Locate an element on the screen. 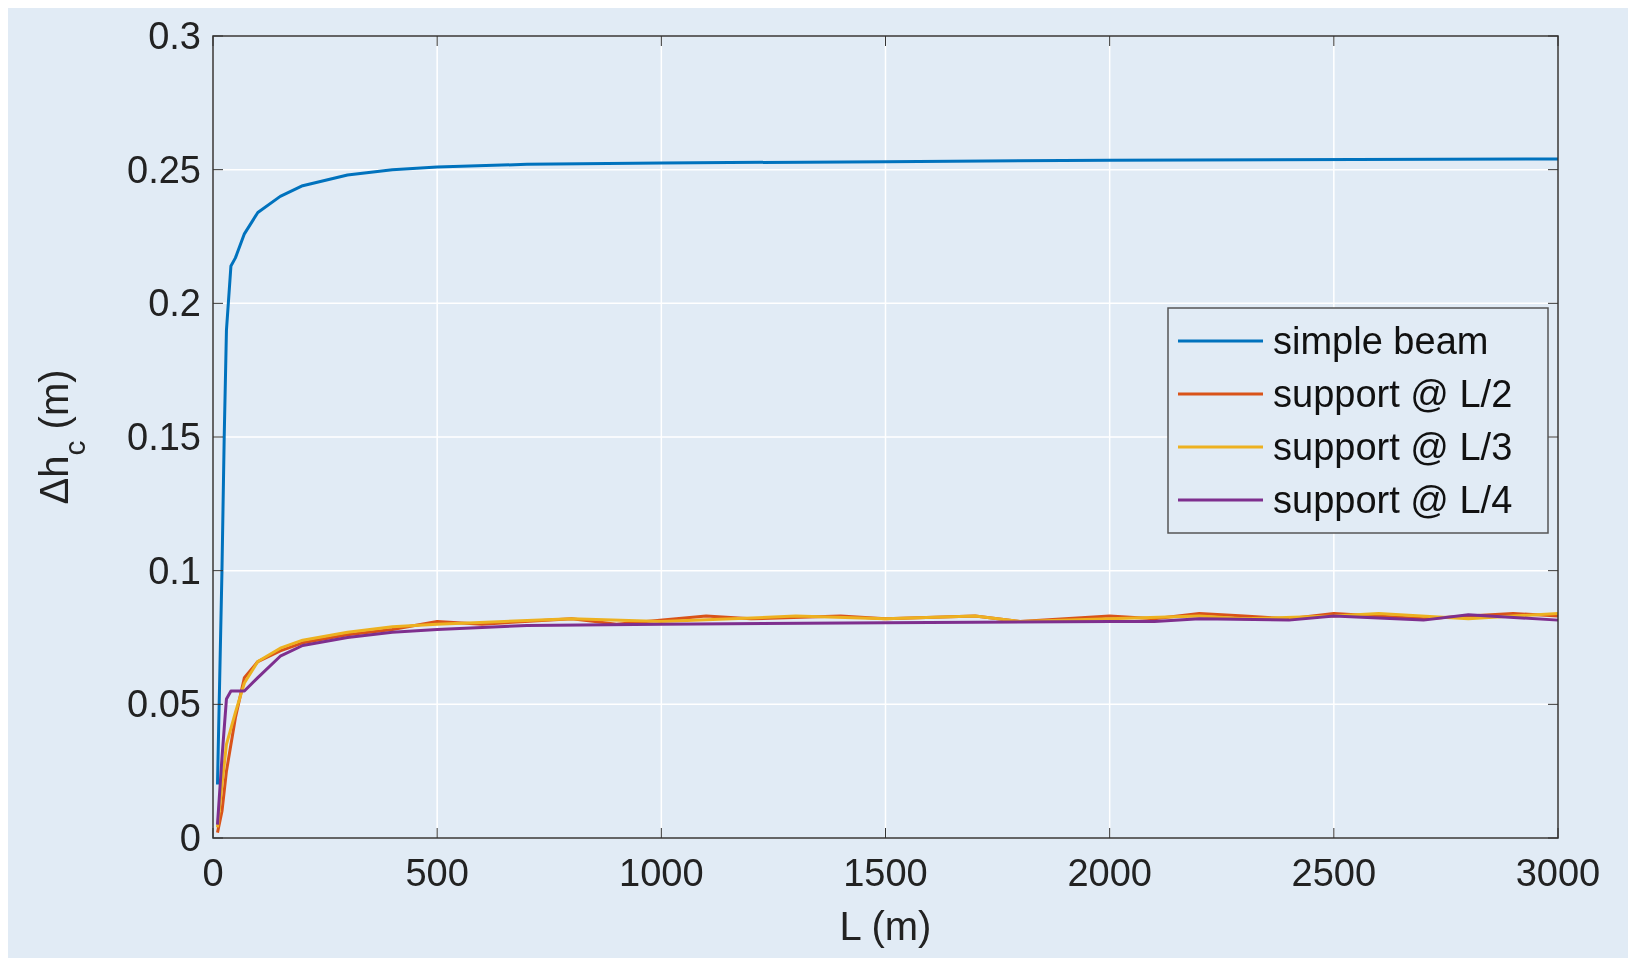 The height and width of the screenshot is (971, 1639). x-axis-title: L (m) is located at coordinates (885, 926).